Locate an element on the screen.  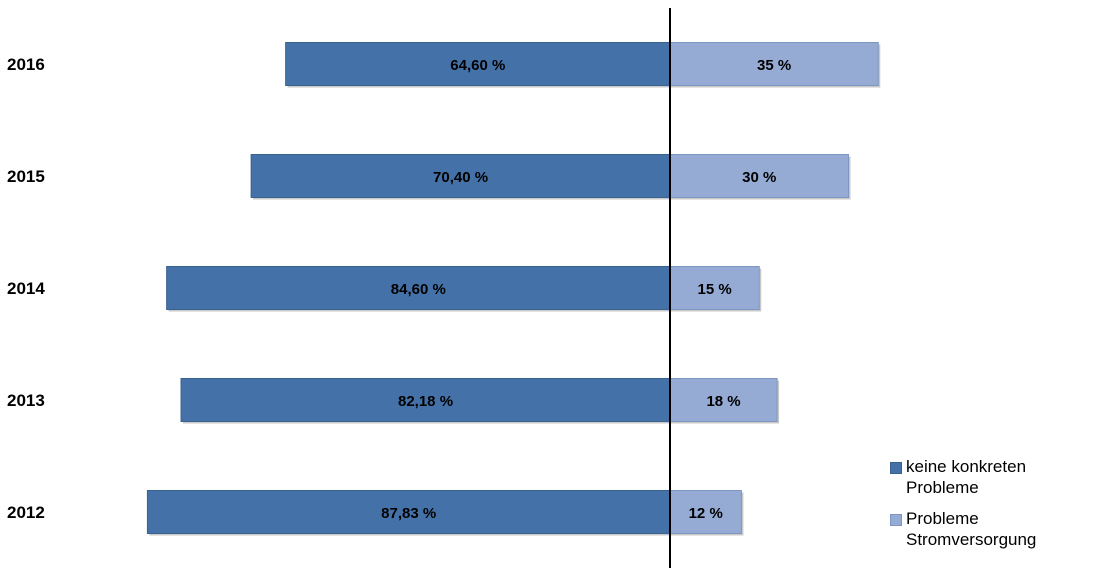
bar-keine-konkreten-probleme-2015 is located at coordinates (460, 176).